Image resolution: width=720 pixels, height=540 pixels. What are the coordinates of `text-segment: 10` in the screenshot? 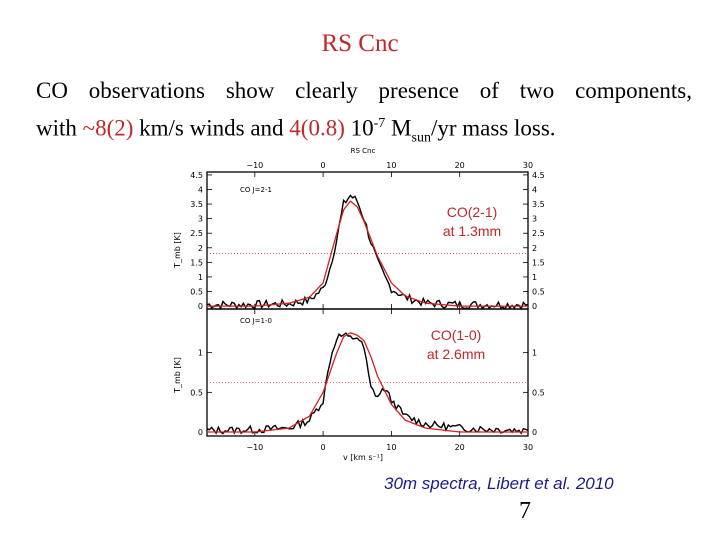 It's located at (359, 128).